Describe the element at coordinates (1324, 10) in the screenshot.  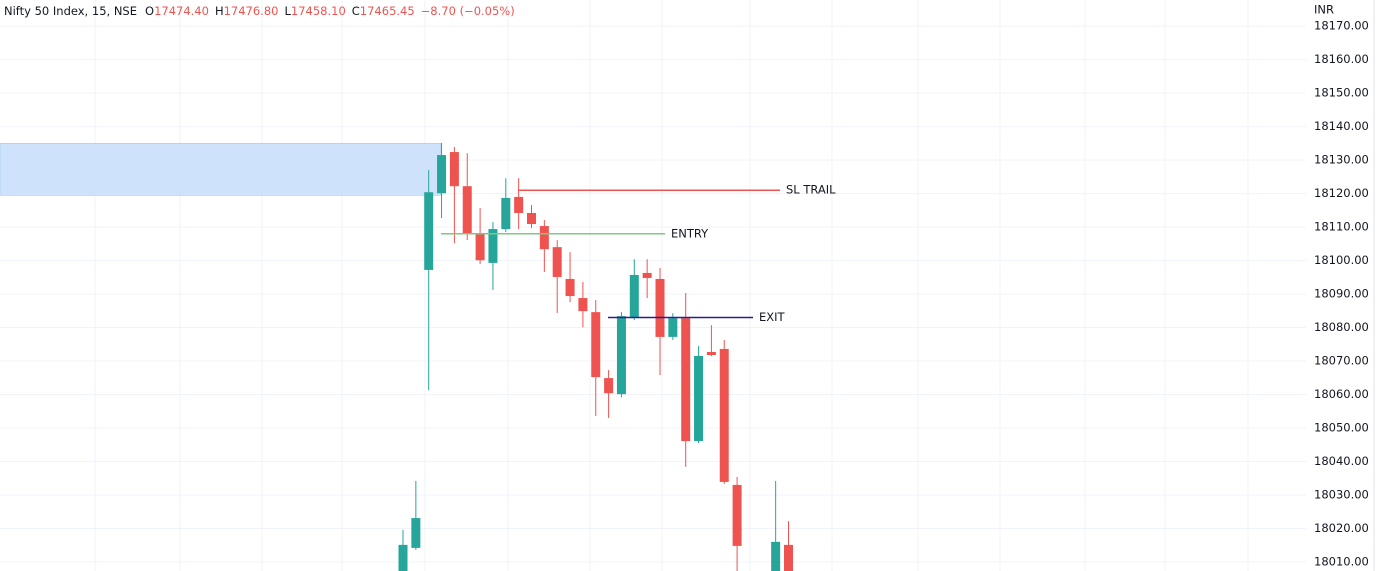
I see `currency-label: INR` at that location.